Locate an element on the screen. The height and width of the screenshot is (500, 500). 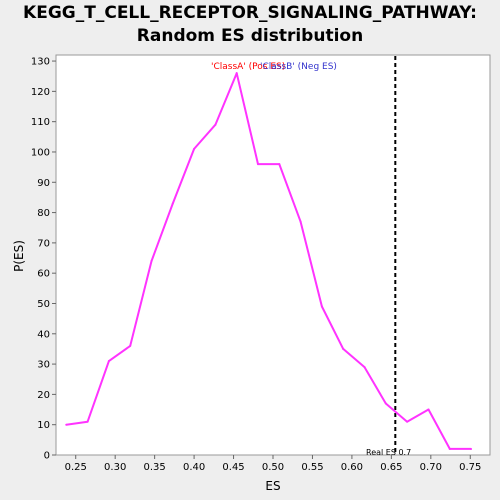
y-tick-label: 20 is located at coordinates (43, 395).